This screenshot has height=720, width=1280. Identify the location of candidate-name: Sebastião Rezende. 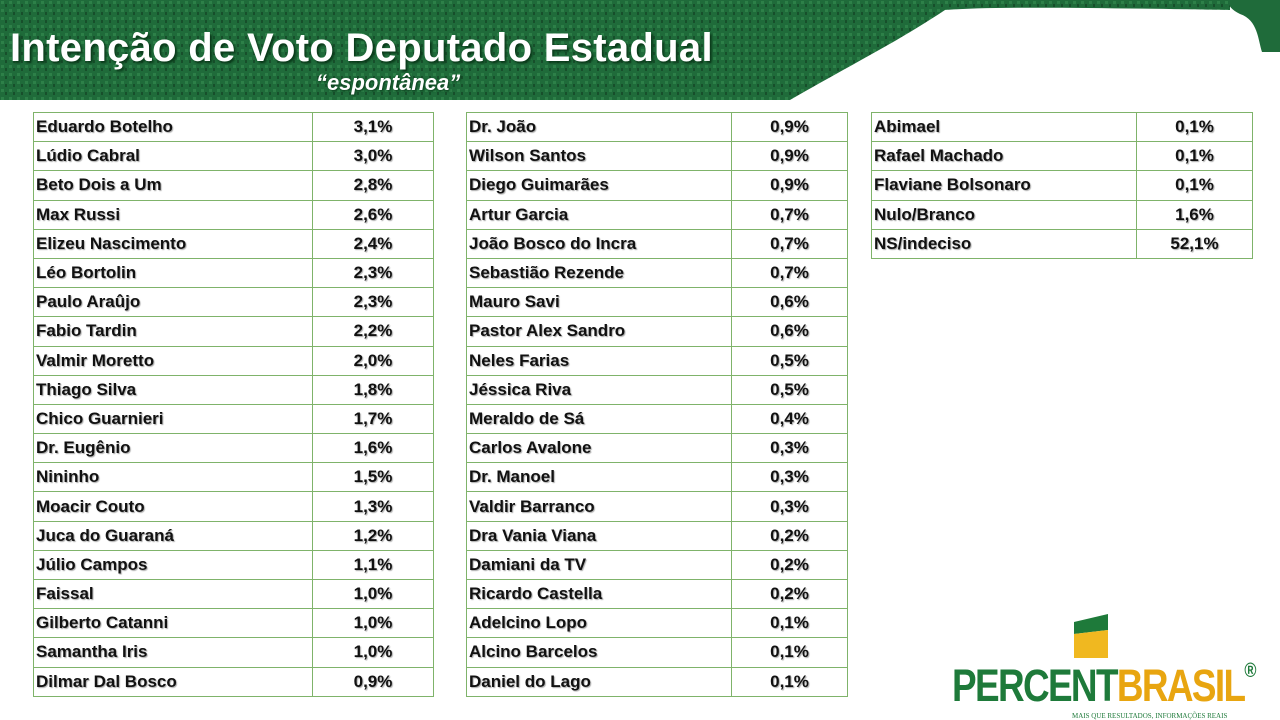
(599, 273).